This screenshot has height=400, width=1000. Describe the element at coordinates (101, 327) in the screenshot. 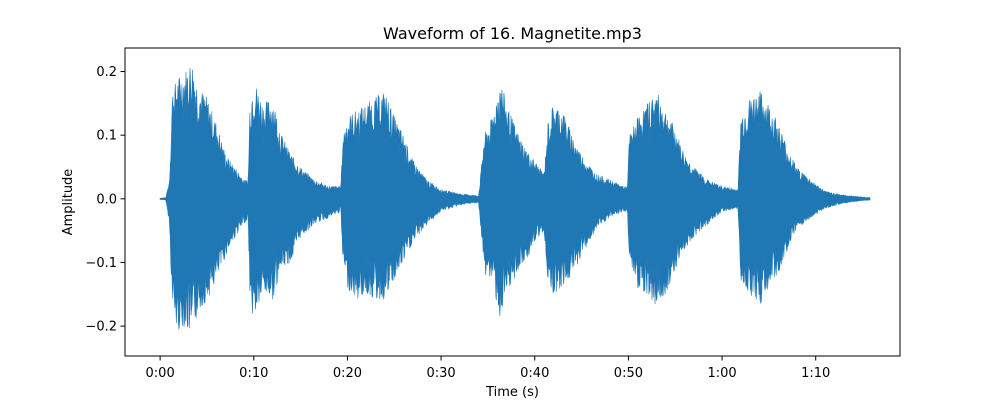

I see `y-tick-label: −0.2` at that location.